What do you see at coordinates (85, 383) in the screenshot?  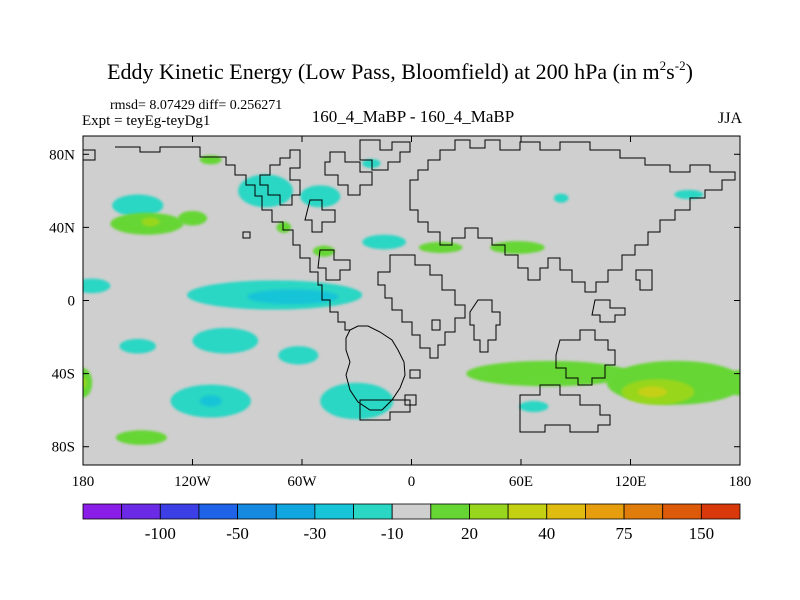 I see `anomaly-region-west-edge-yellow` at bounding box center [85, 383].